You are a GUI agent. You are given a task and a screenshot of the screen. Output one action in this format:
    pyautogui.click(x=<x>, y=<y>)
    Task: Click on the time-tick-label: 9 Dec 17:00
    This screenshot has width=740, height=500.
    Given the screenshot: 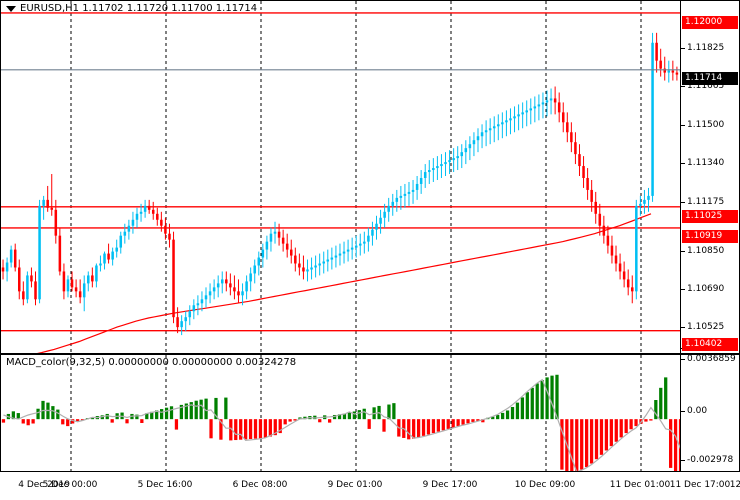 What is the action you would take?
    pyautogui.click(x=450, y=485)
    